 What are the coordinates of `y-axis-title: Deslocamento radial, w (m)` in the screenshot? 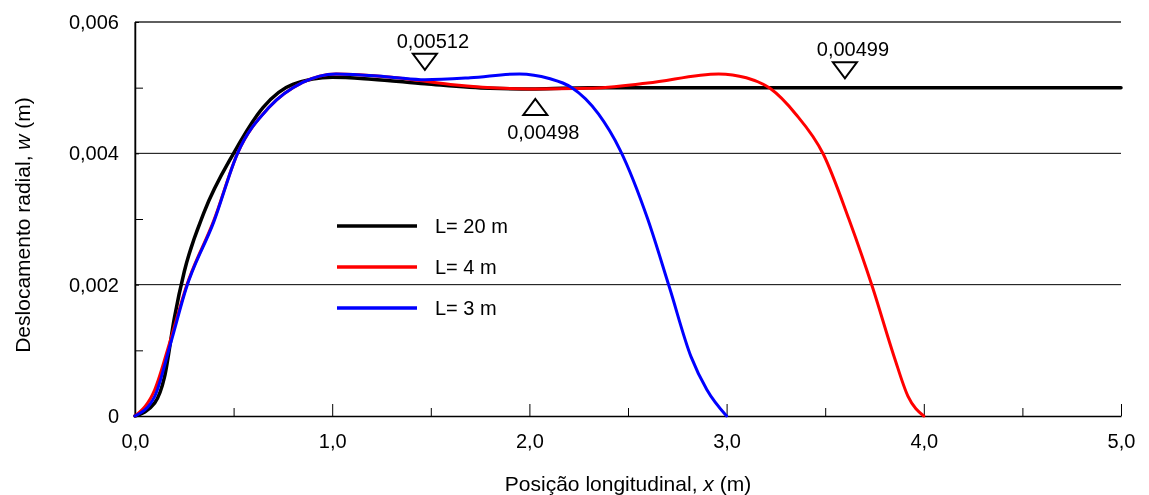 It's located at (22, 225).